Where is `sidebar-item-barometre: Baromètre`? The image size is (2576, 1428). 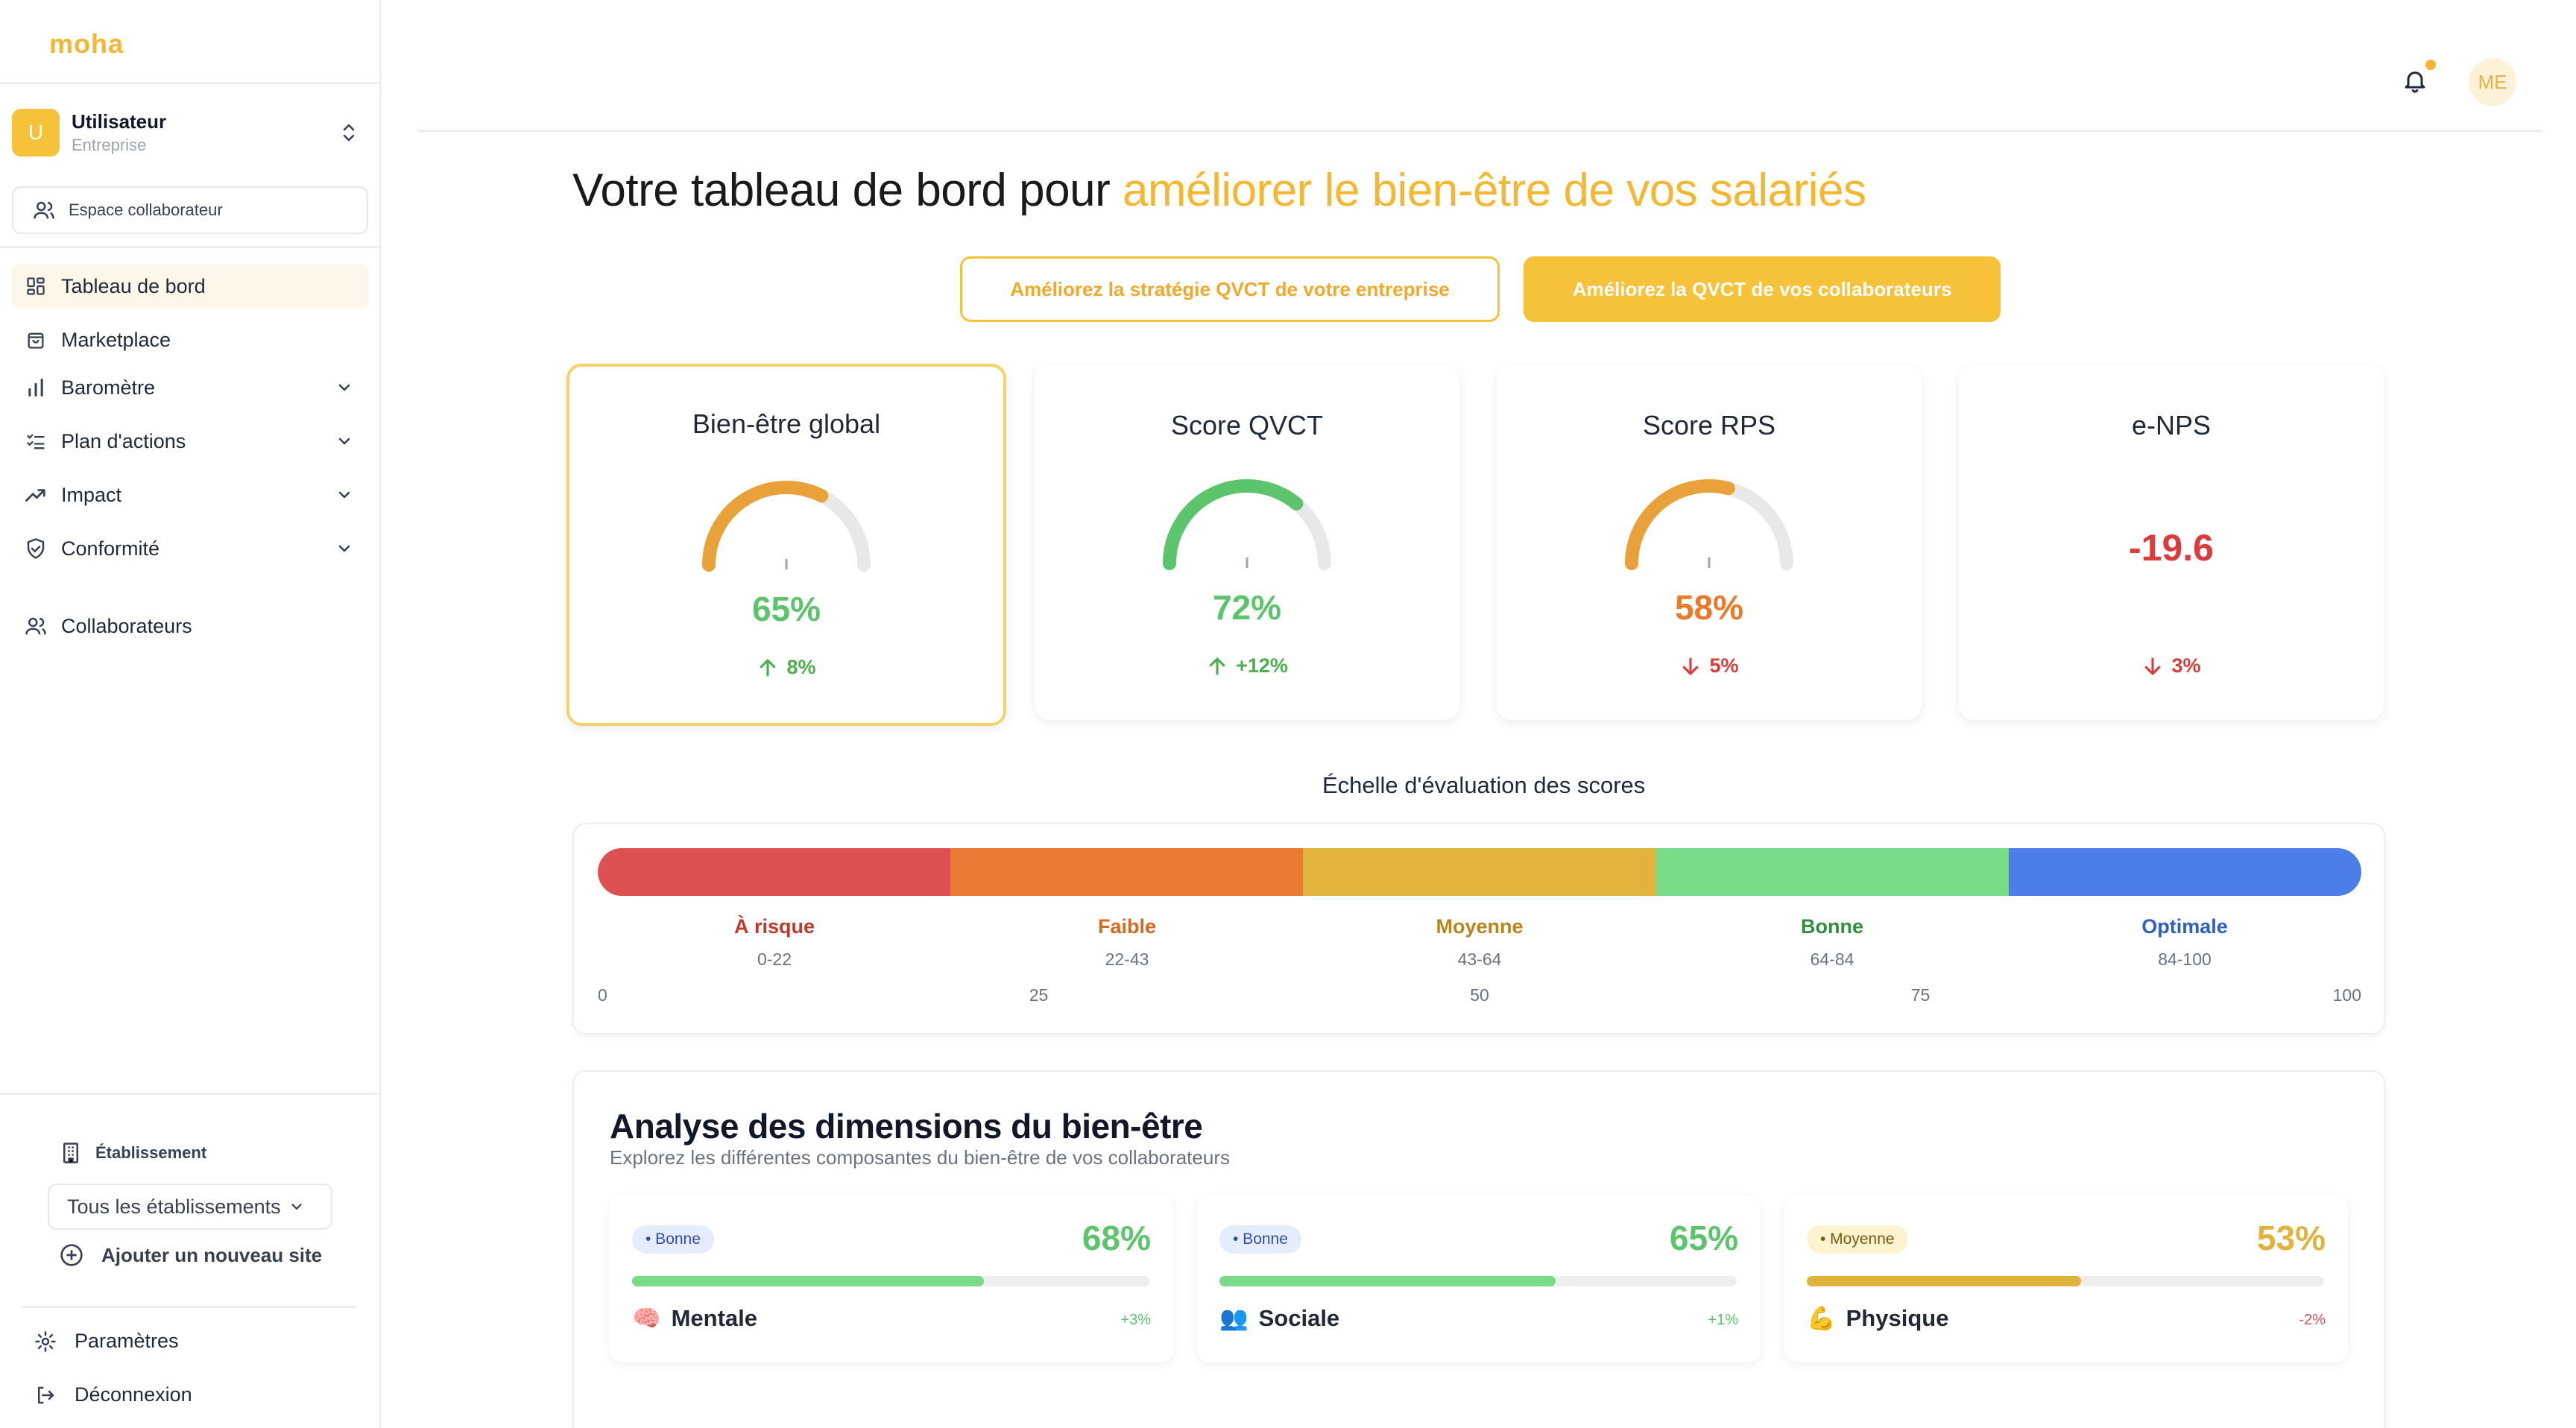
sidebar-item-barometre: Baromètre is located at coordinates (190, 387).